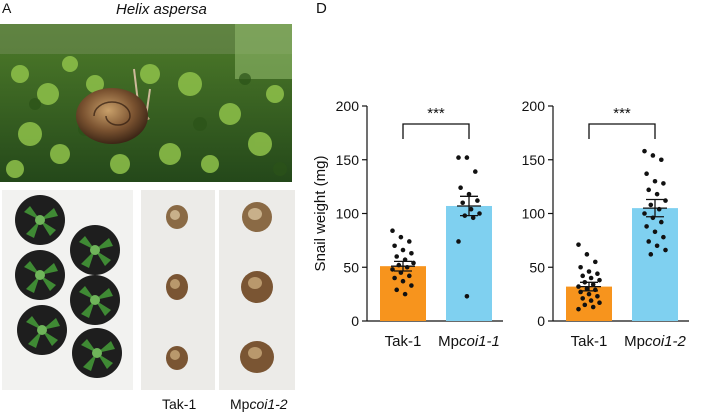  I want to click on species-title: Helix aspersa, so click(161, 9).